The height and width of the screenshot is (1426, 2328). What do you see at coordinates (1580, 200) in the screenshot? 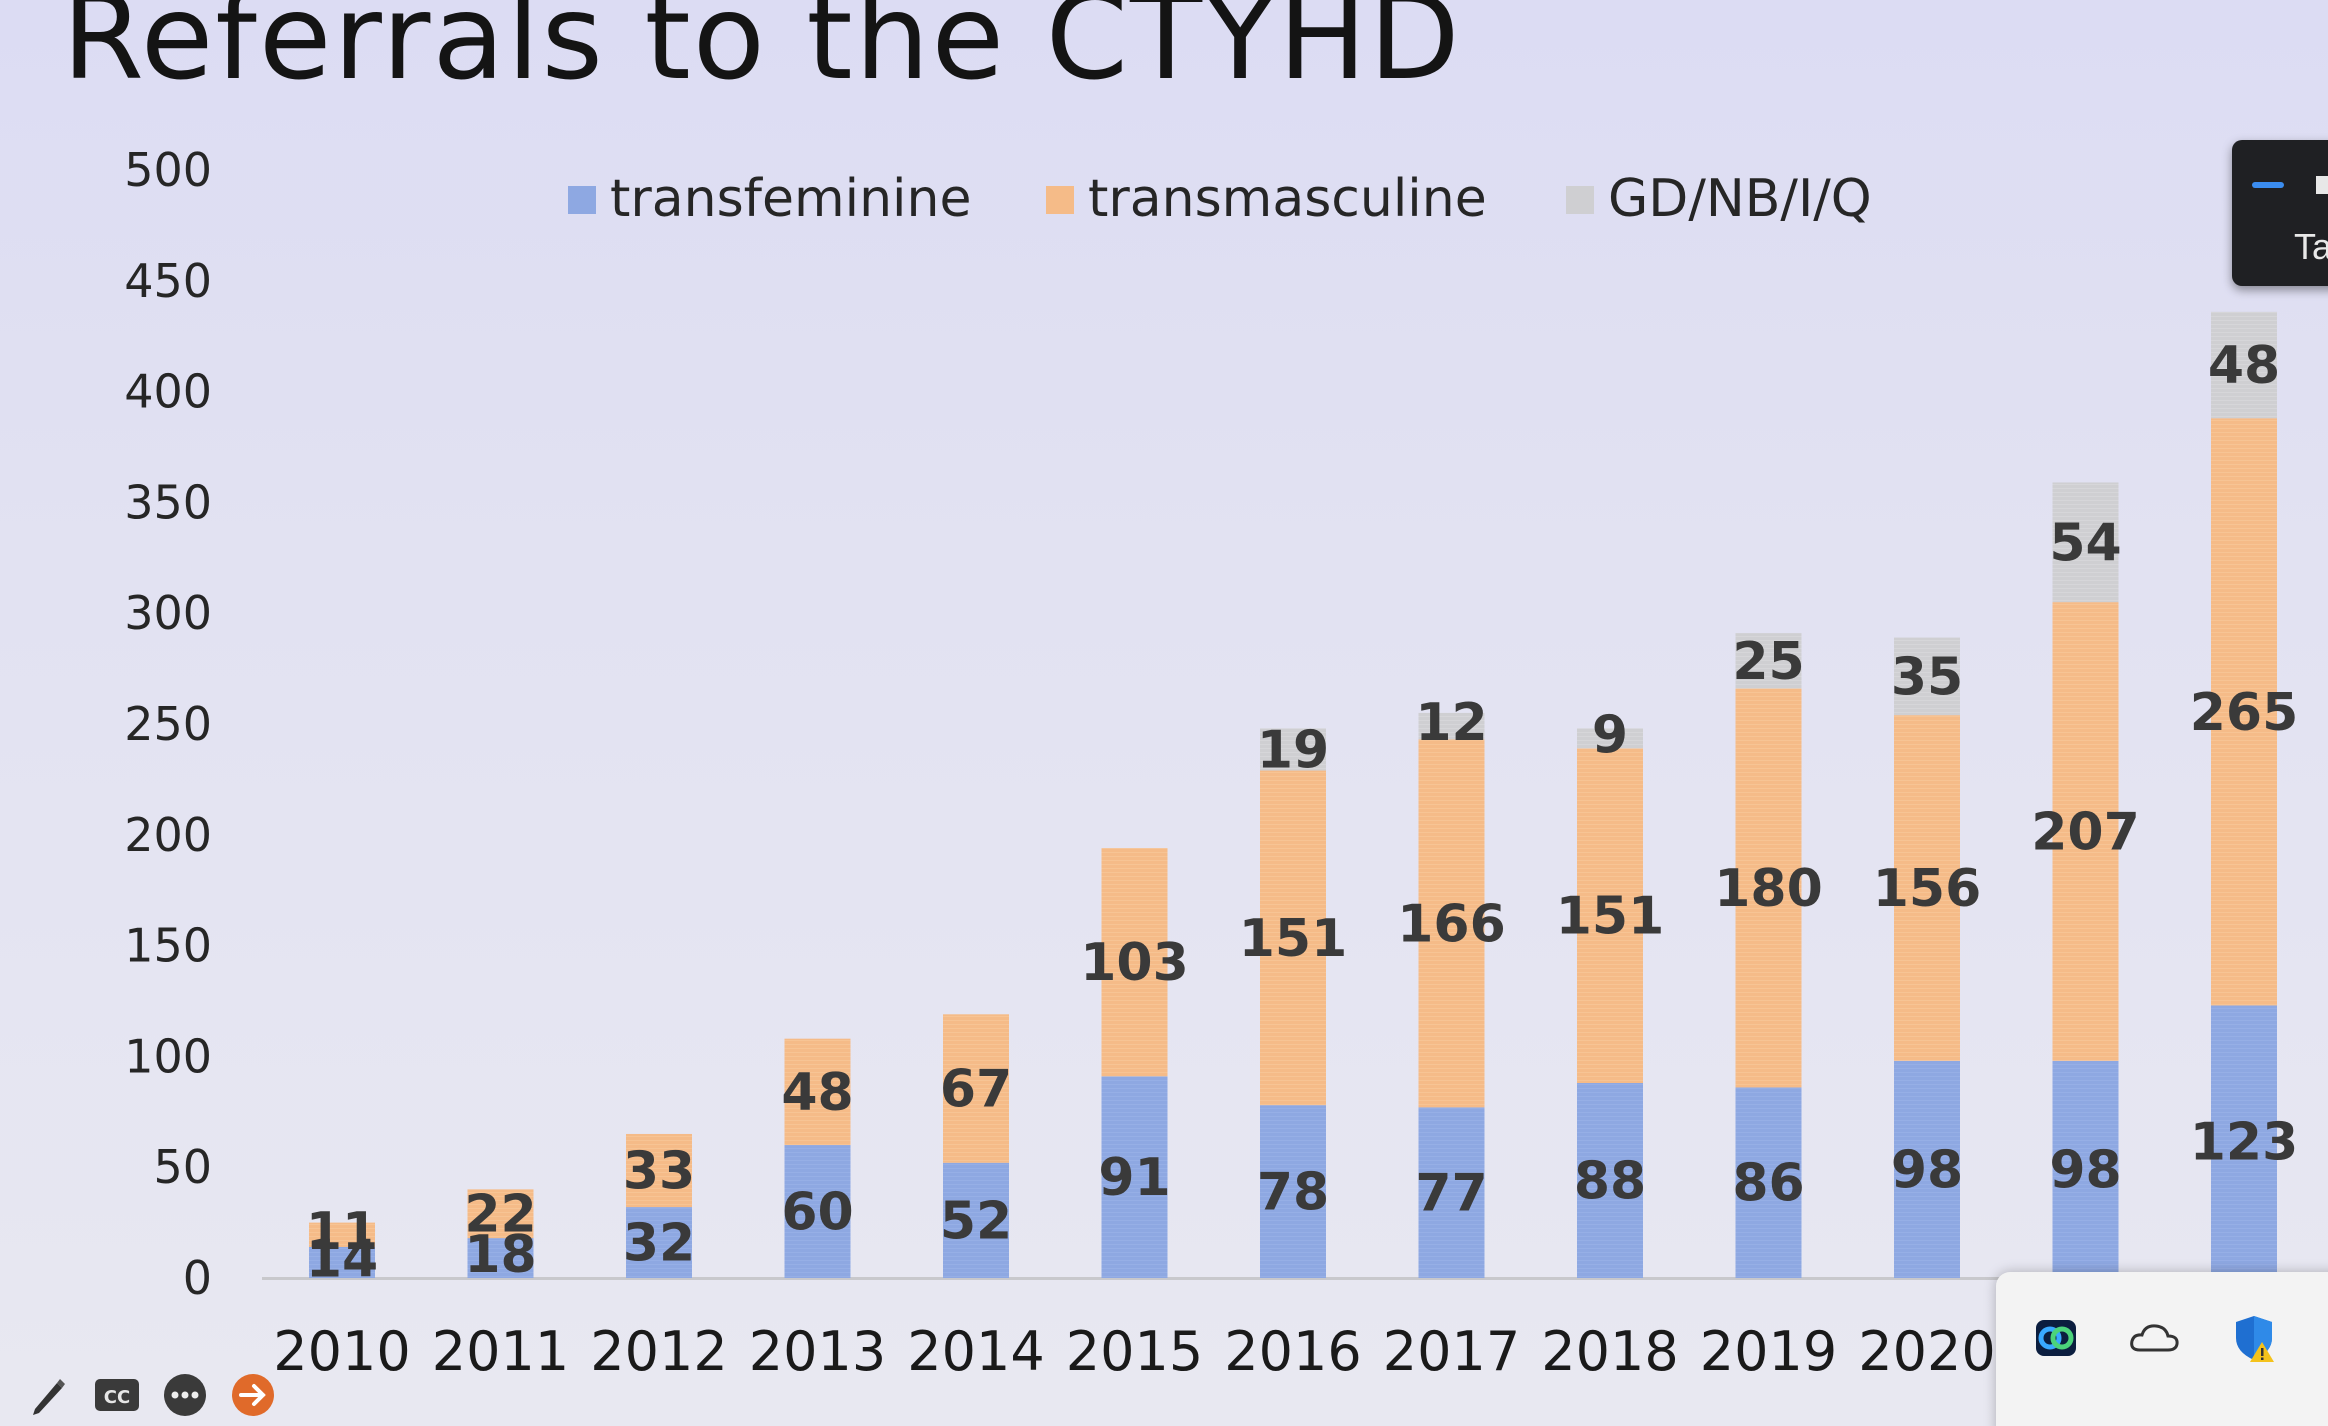
I see `legend-swatch-gd` at bounding box center [1580, 200].